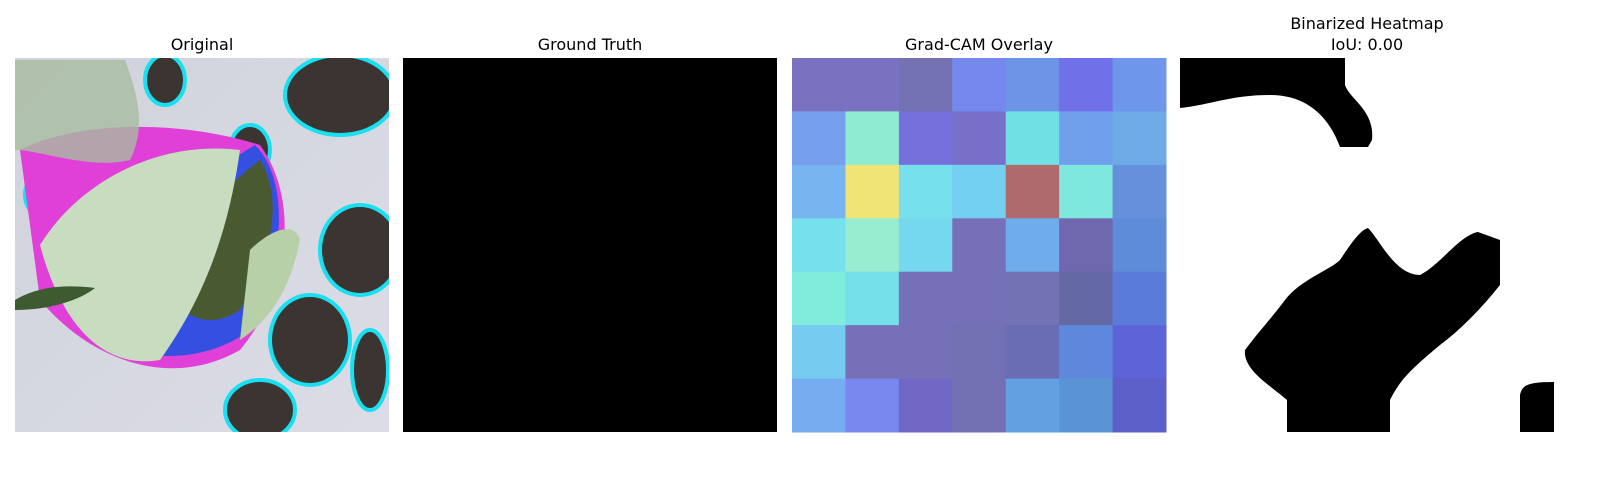 This screenshot has width=1600, height=500. What do you see at coordinates (590, 44) in the screenshot?
I see `panel-title: Ground Truth` at bounding box center [590, 44].